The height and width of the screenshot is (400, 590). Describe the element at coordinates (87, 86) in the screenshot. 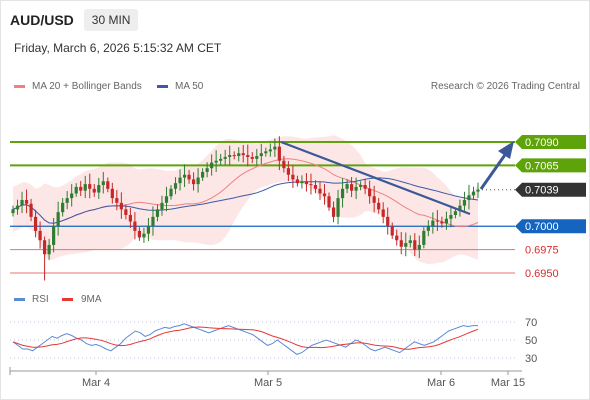

I see `ma20-legend-label: MA 20 + Bollinger Bands` at that location.